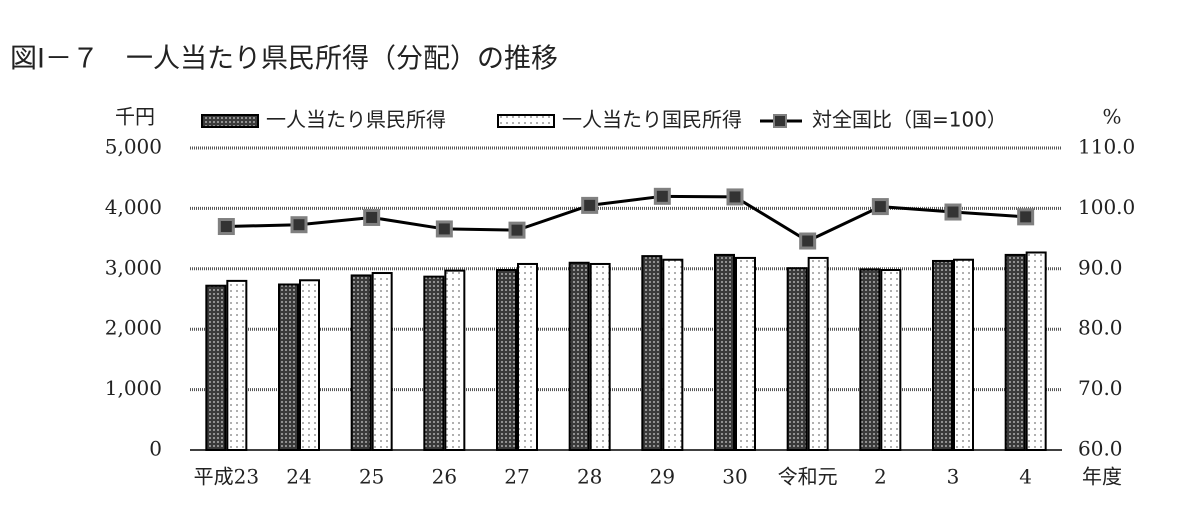 Image resolution: width=1184 pixels, height=506 pixels. What do you see at coordinates (298, 477) in the screenshot?
I see `x-tick-label: 24` at bounding box center [298, 477].